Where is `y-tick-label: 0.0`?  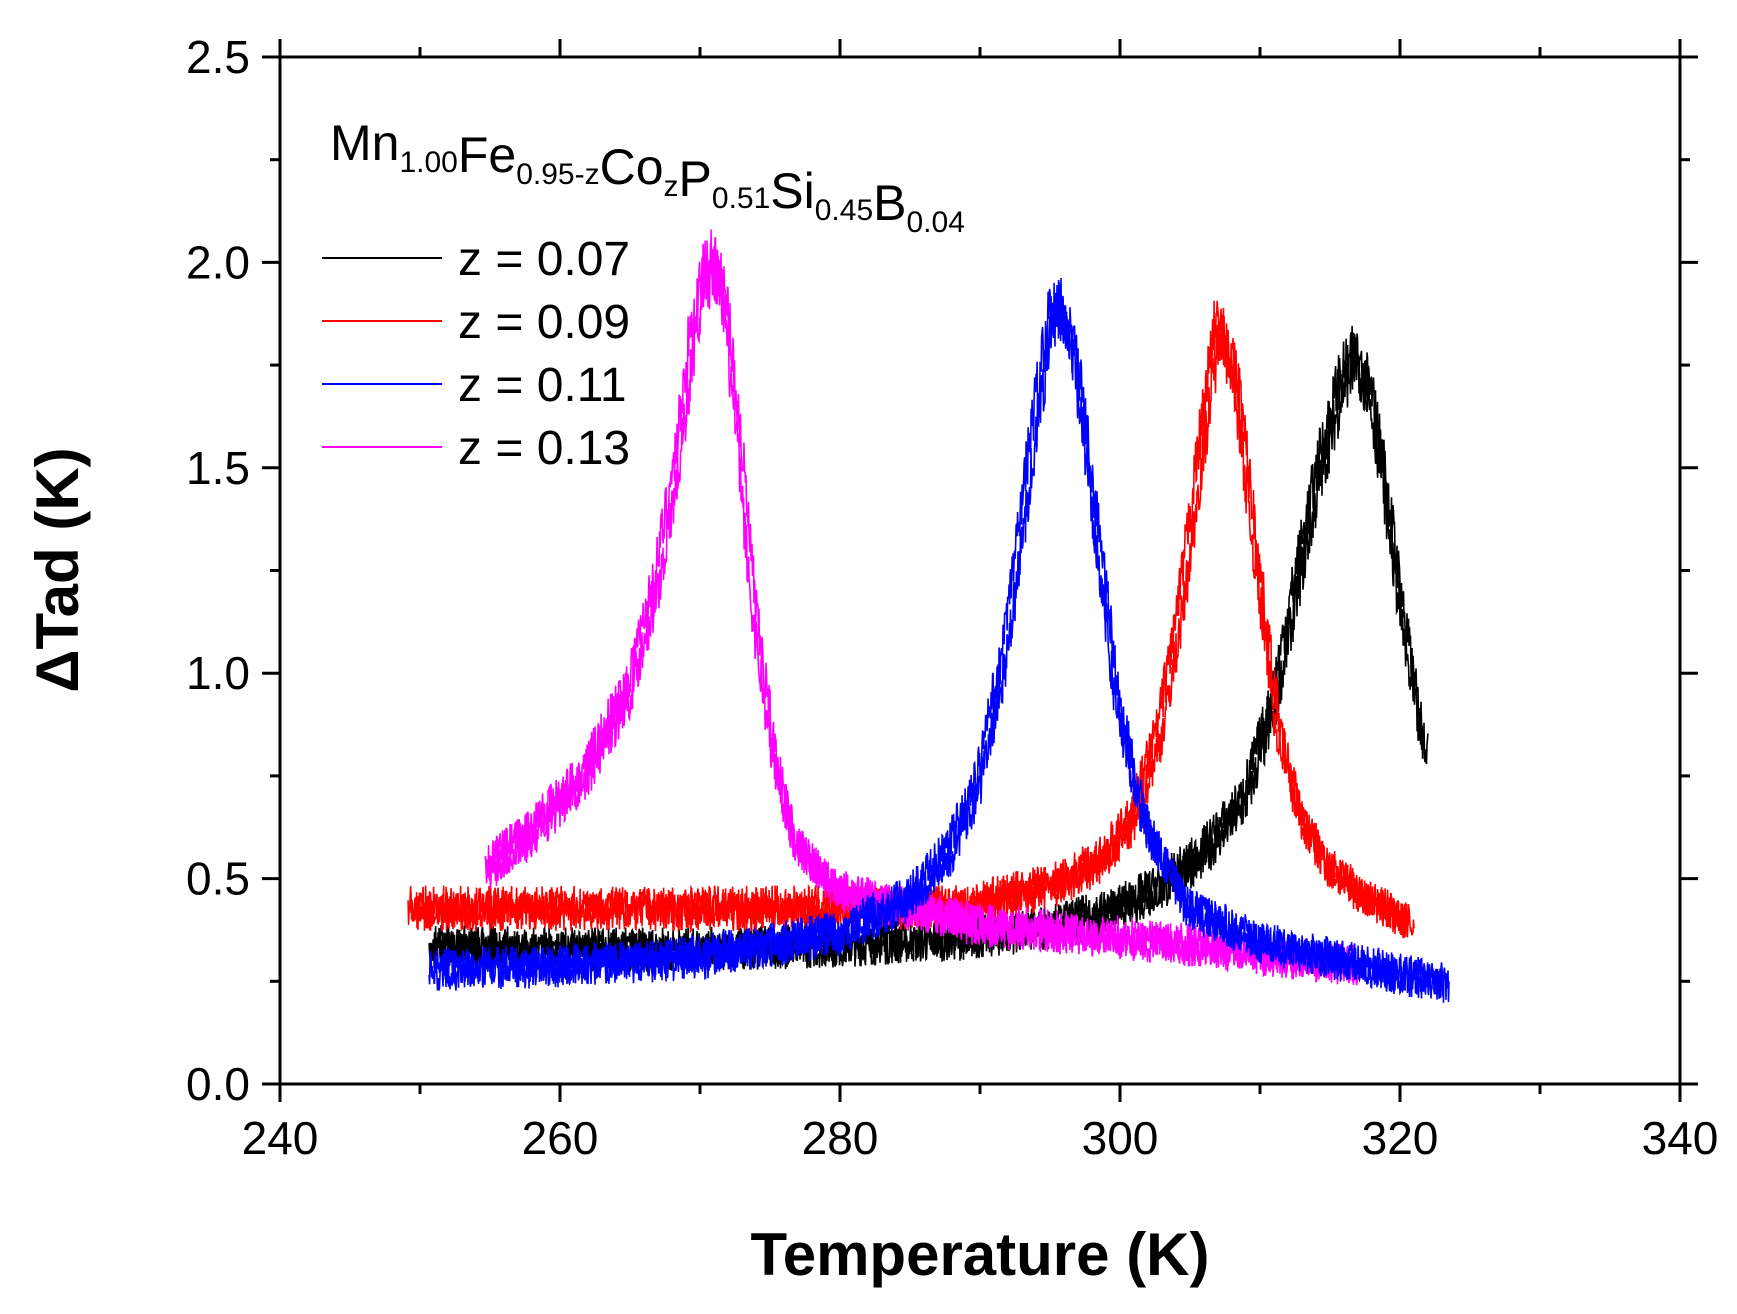
y-tick-label: 0.0 is located at coordinates (218, 1084).